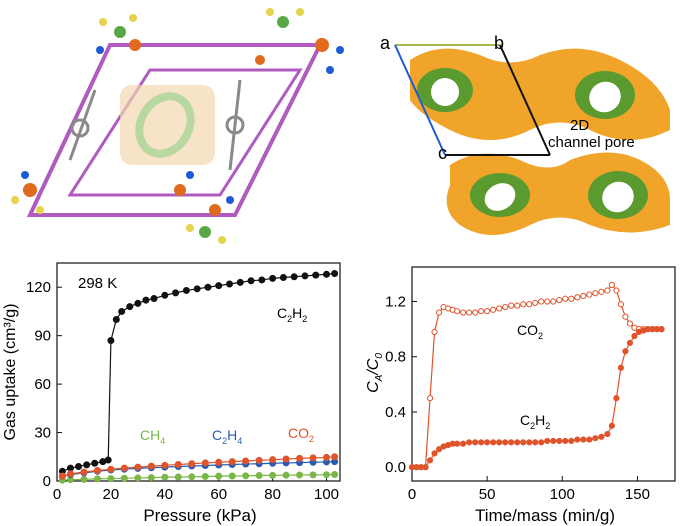 The width and height of the screenshot is (685, 526). I want to click on y-tick-label: 30, so click(42, 433).